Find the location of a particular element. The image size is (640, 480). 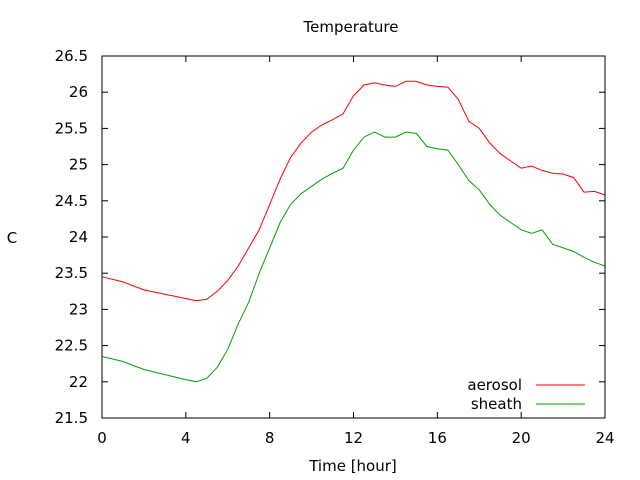

x-tick-label: 20 is located at coordinates (521, 438).